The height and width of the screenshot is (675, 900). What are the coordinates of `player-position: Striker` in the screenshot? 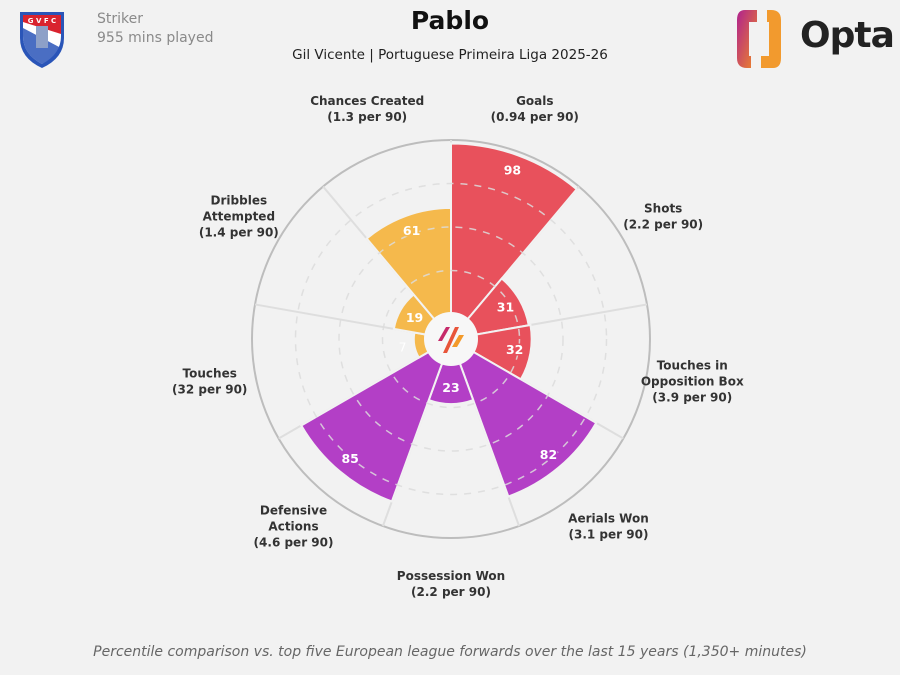 It's located at (120, 19).